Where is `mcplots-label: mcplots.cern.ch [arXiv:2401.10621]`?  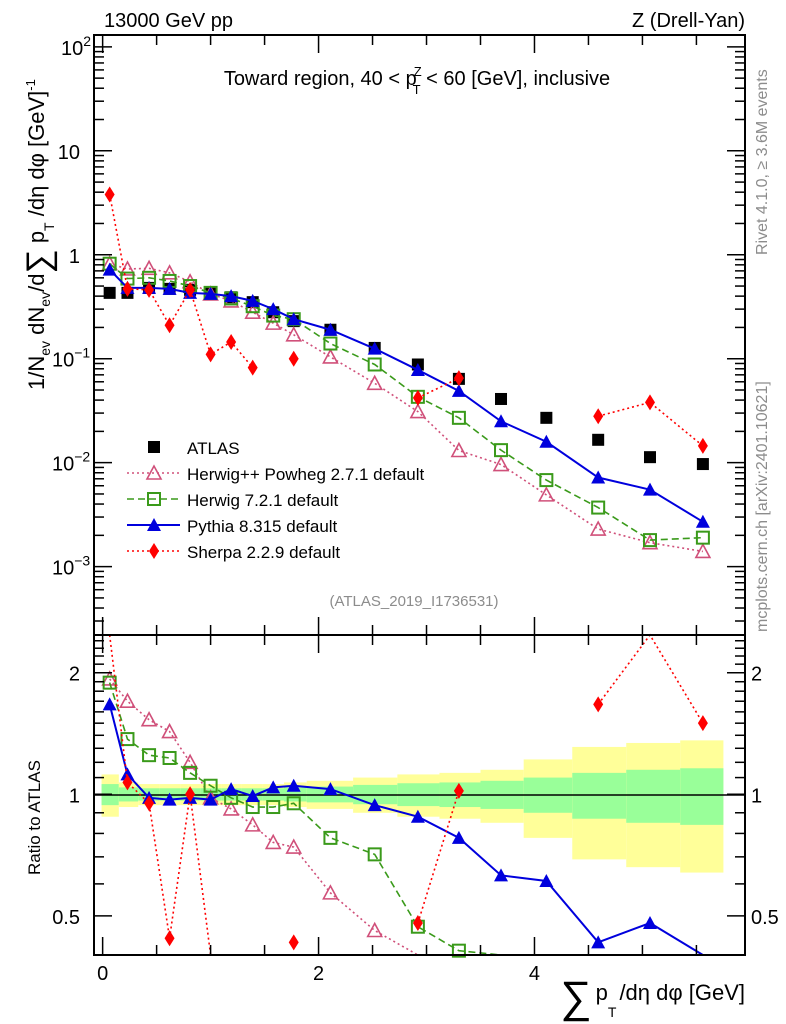
mcplots-label: mcplots.cern.ch [arXiv:2401.10621] is located at coordinates (762, 506).